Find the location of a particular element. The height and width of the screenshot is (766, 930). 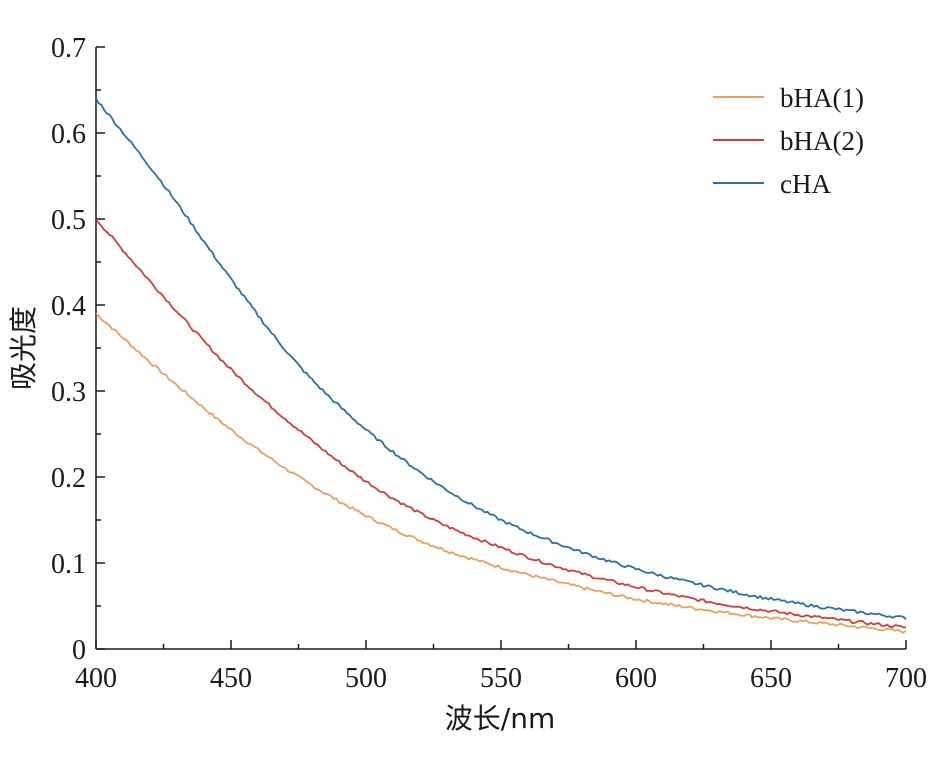

y-tick-label: 0.1 is located at coordinates (68, 564).